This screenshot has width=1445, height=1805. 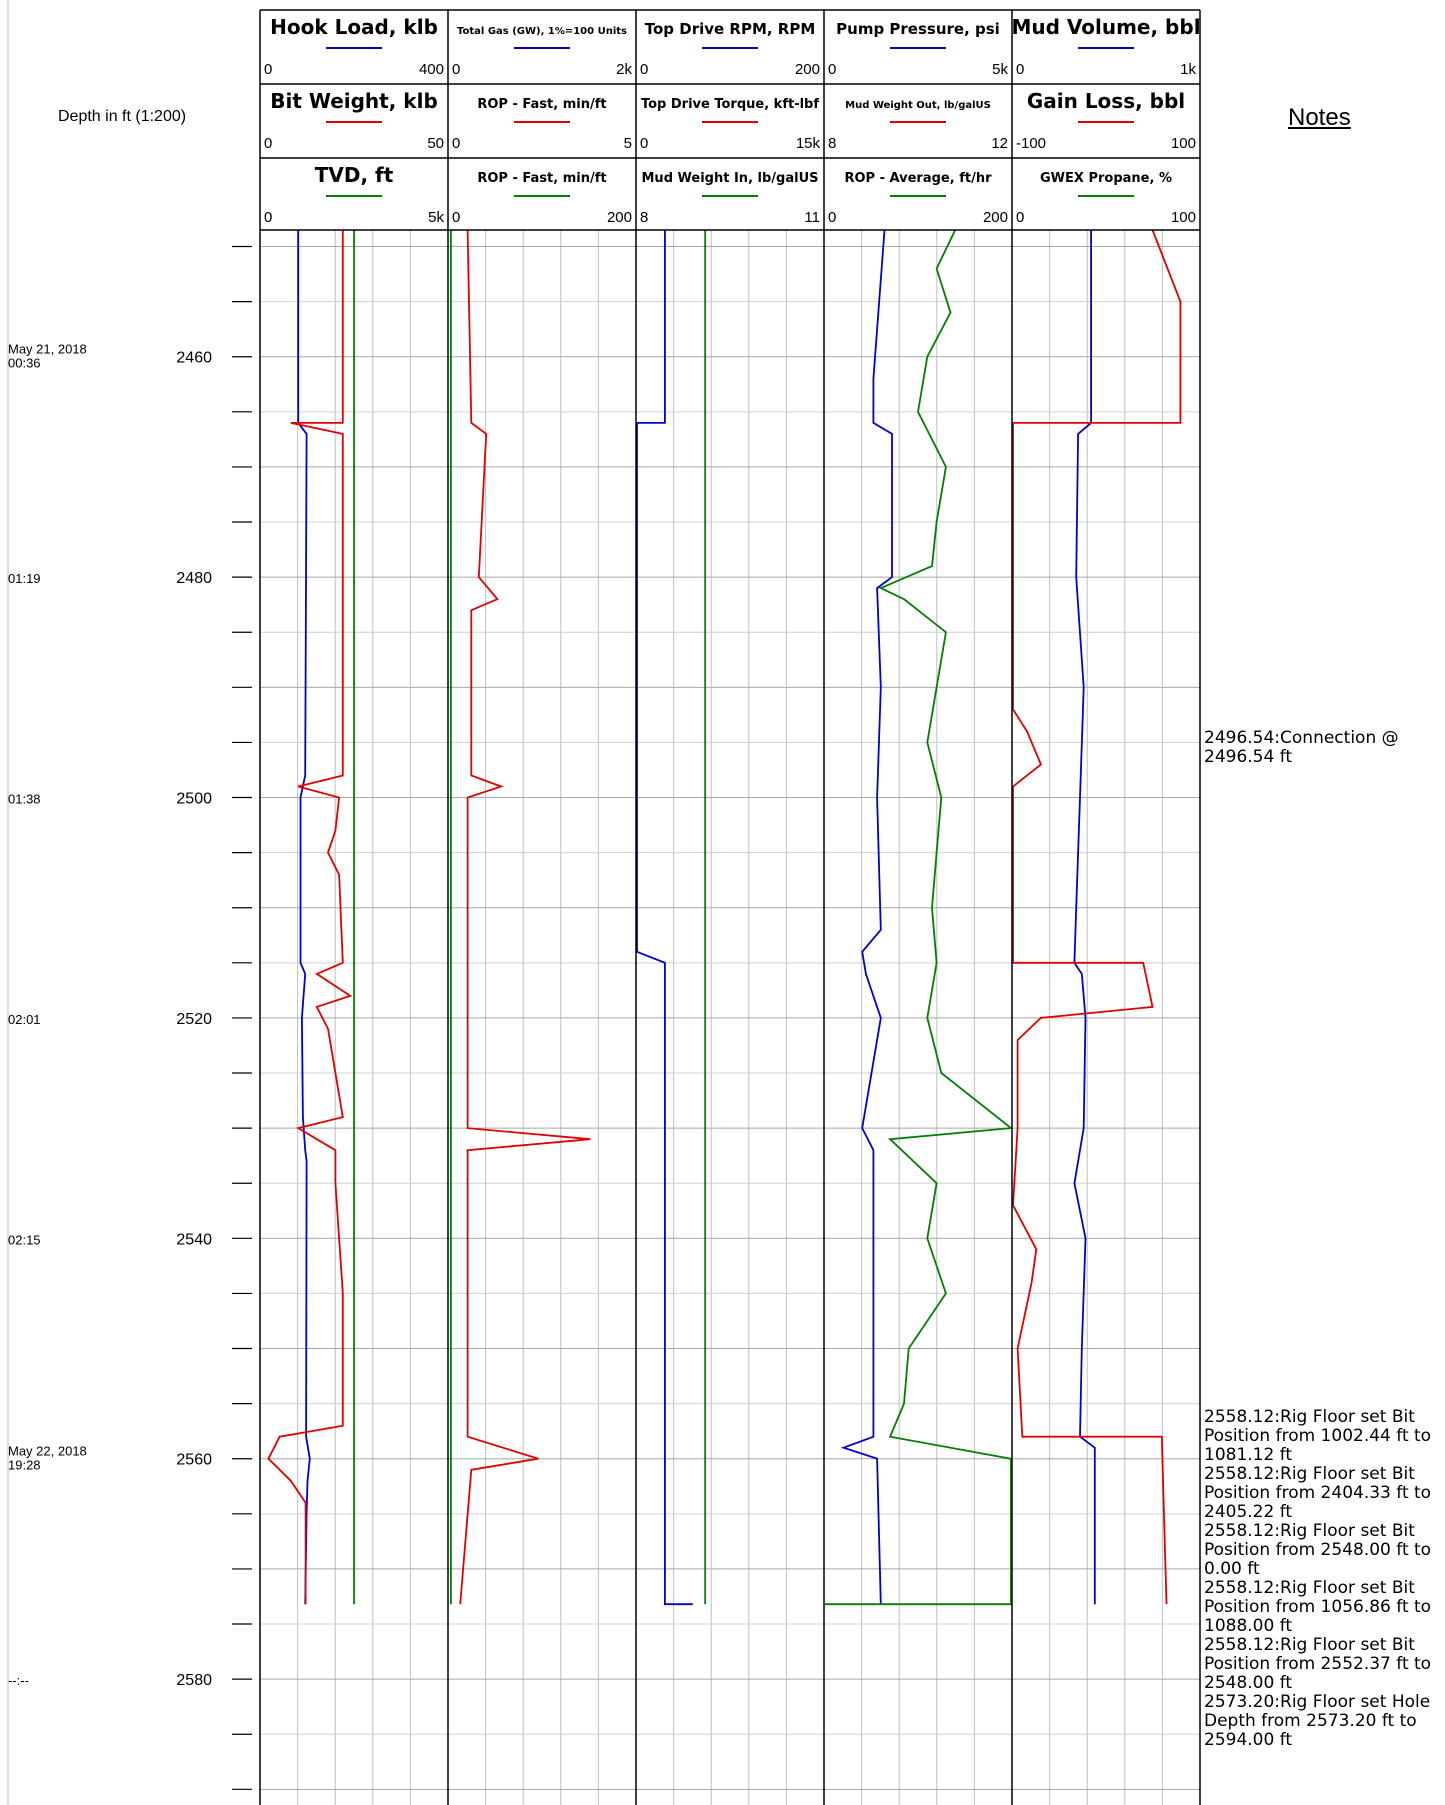 What do you see at coordinates (1188, 69) in the screenshot?
I see `curve-scale-max: 1k` at bounding box center [1188, 69].